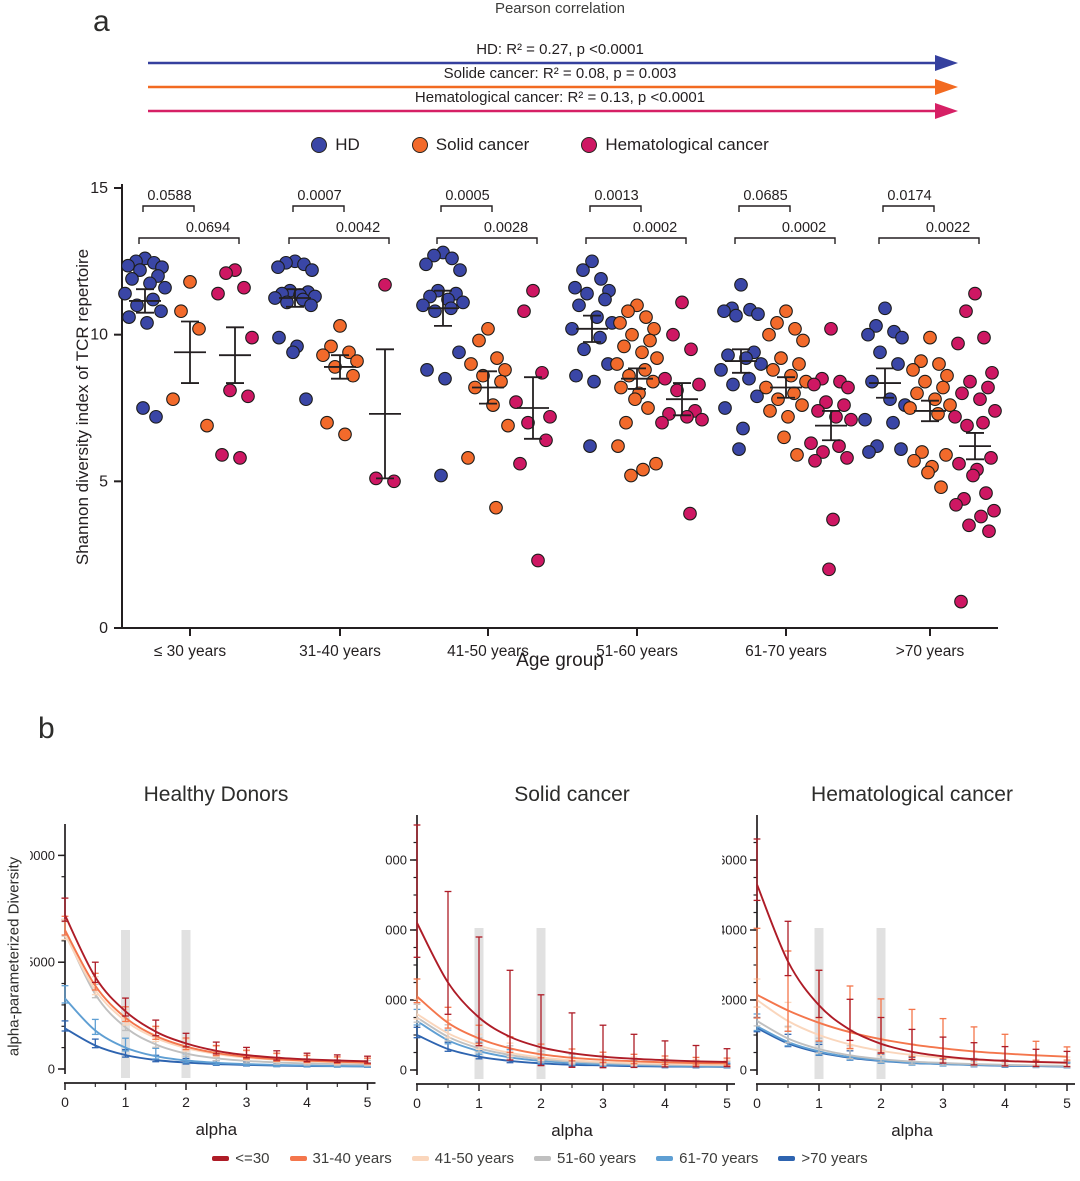  Describe the element at coordinates (169, 196) in the screenshot. I see `p-value-label: 0.0588` at that location.